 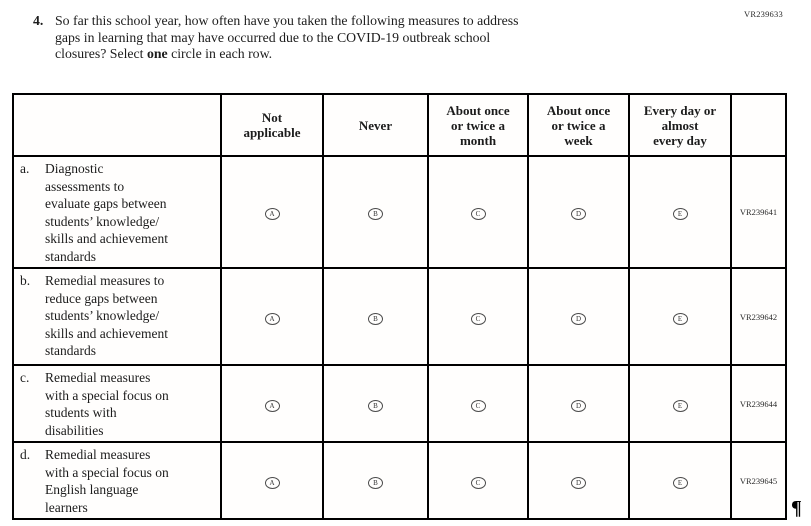 What do you see at coordinates (758, 212) in the screenshot?
I see `vr-code-row-a: VR239641` at bounding box center [758, 212].